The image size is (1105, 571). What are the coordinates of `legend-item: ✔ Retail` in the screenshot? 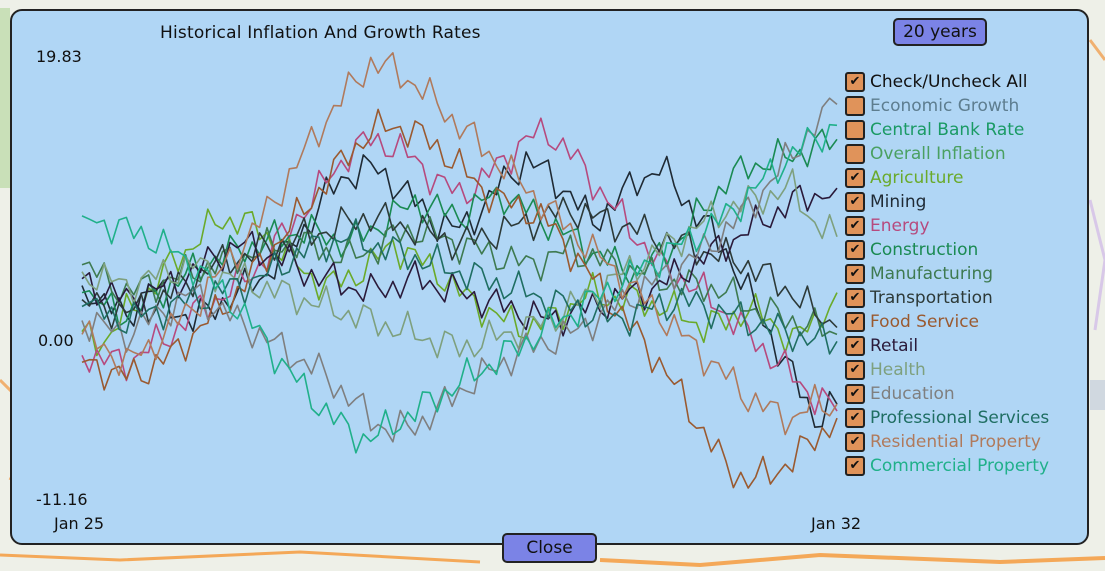 It's located at (947, 346).